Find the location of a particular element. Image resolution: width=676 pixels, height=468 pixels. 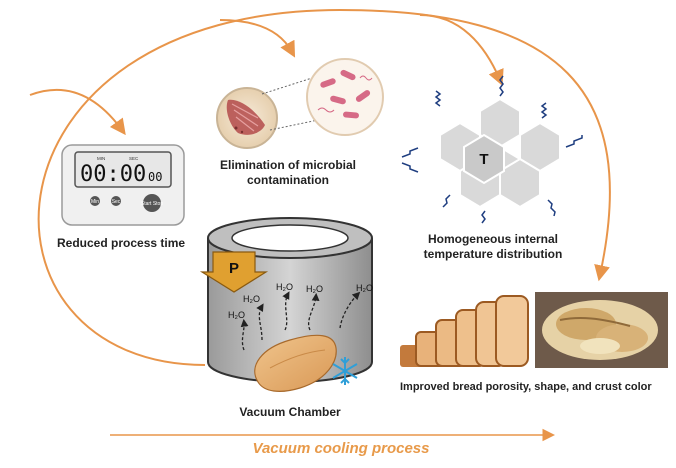

bread-slices-image is located at coordinates (464, 331).